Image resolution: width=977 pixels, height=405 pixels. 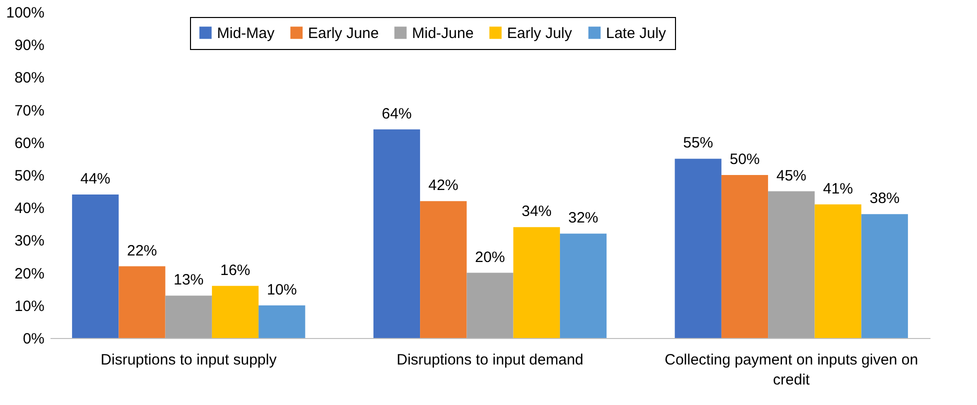 What do you see at coordinates (246, 33) in the screenshot?
I see `legend-label: Mid-May` at bounding box center [246, 33].